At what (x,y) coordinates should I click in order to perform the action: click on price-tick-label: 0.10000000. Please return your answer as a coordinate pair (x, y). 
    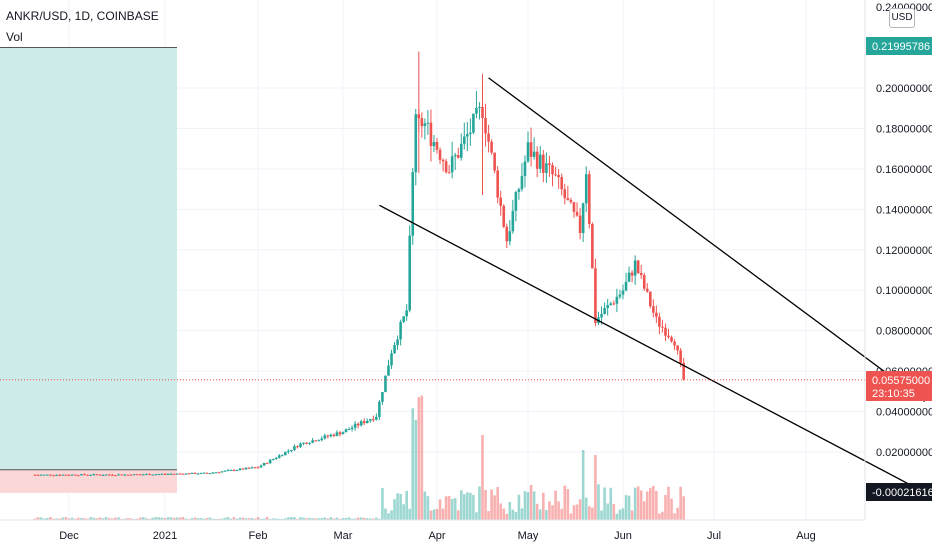
    Looking at the image, I should click on (904, 291).